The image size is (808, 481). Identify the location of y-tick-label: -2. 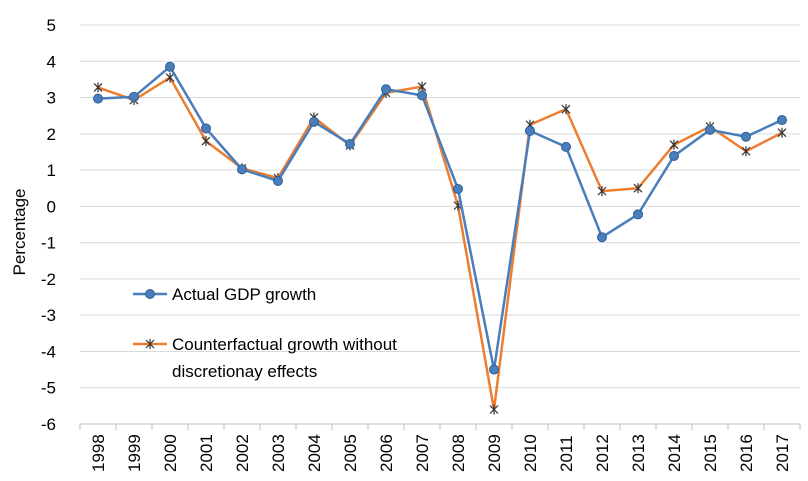
(48, 279).